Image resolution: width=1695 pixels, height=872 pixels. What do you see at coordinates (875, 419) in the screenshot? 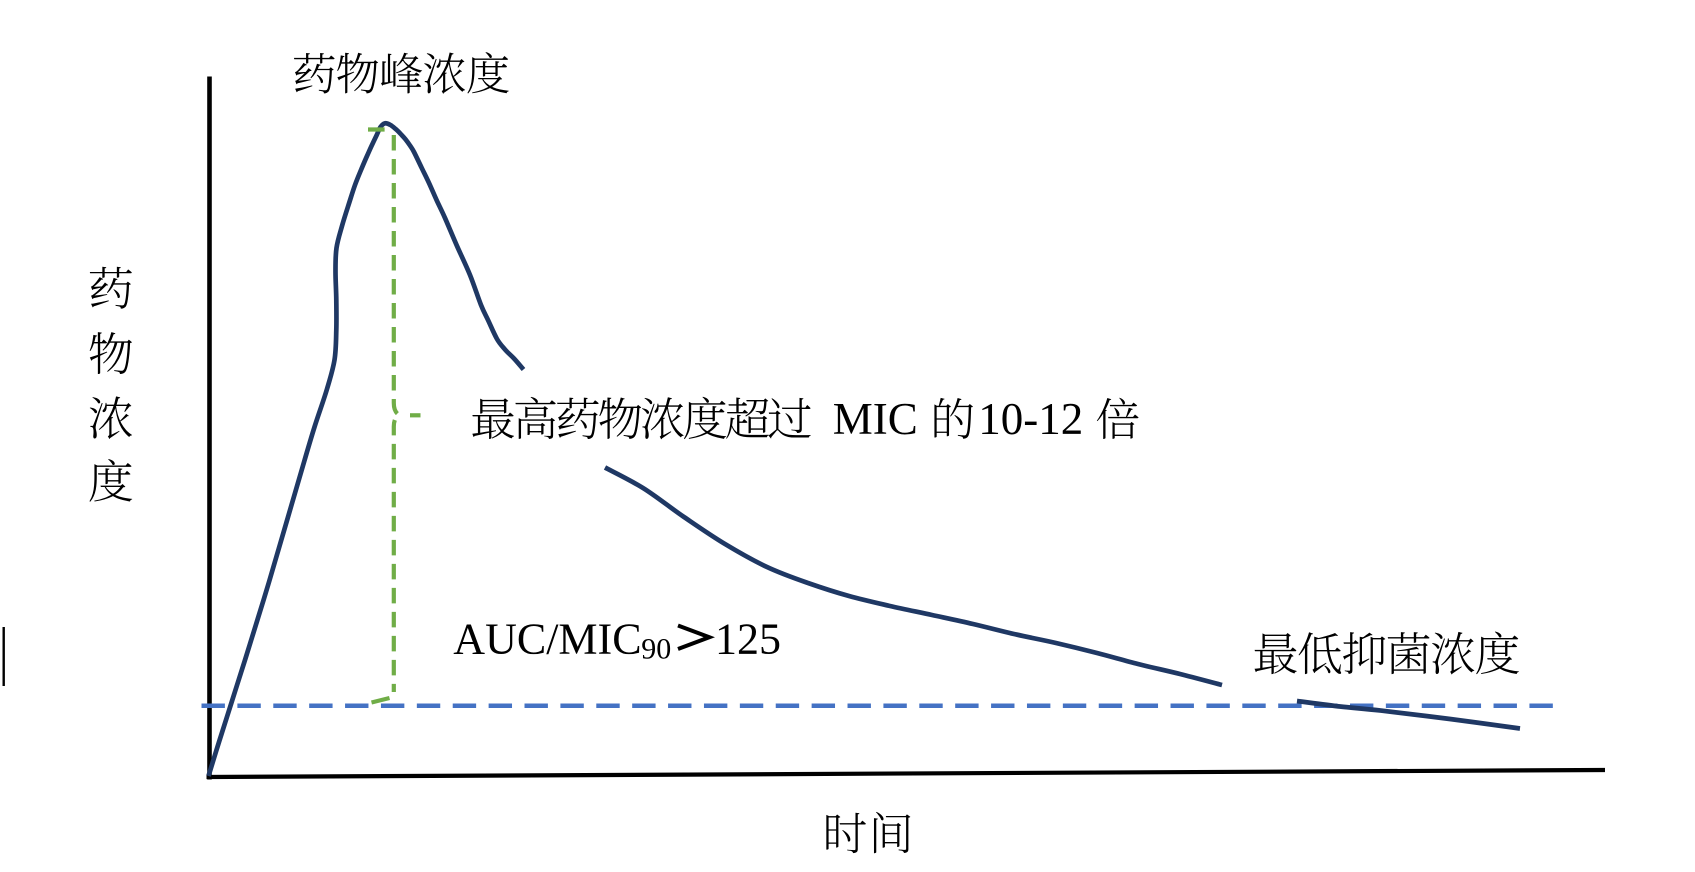
I see `svg-text: MIC` at bounding box center [875, 419].